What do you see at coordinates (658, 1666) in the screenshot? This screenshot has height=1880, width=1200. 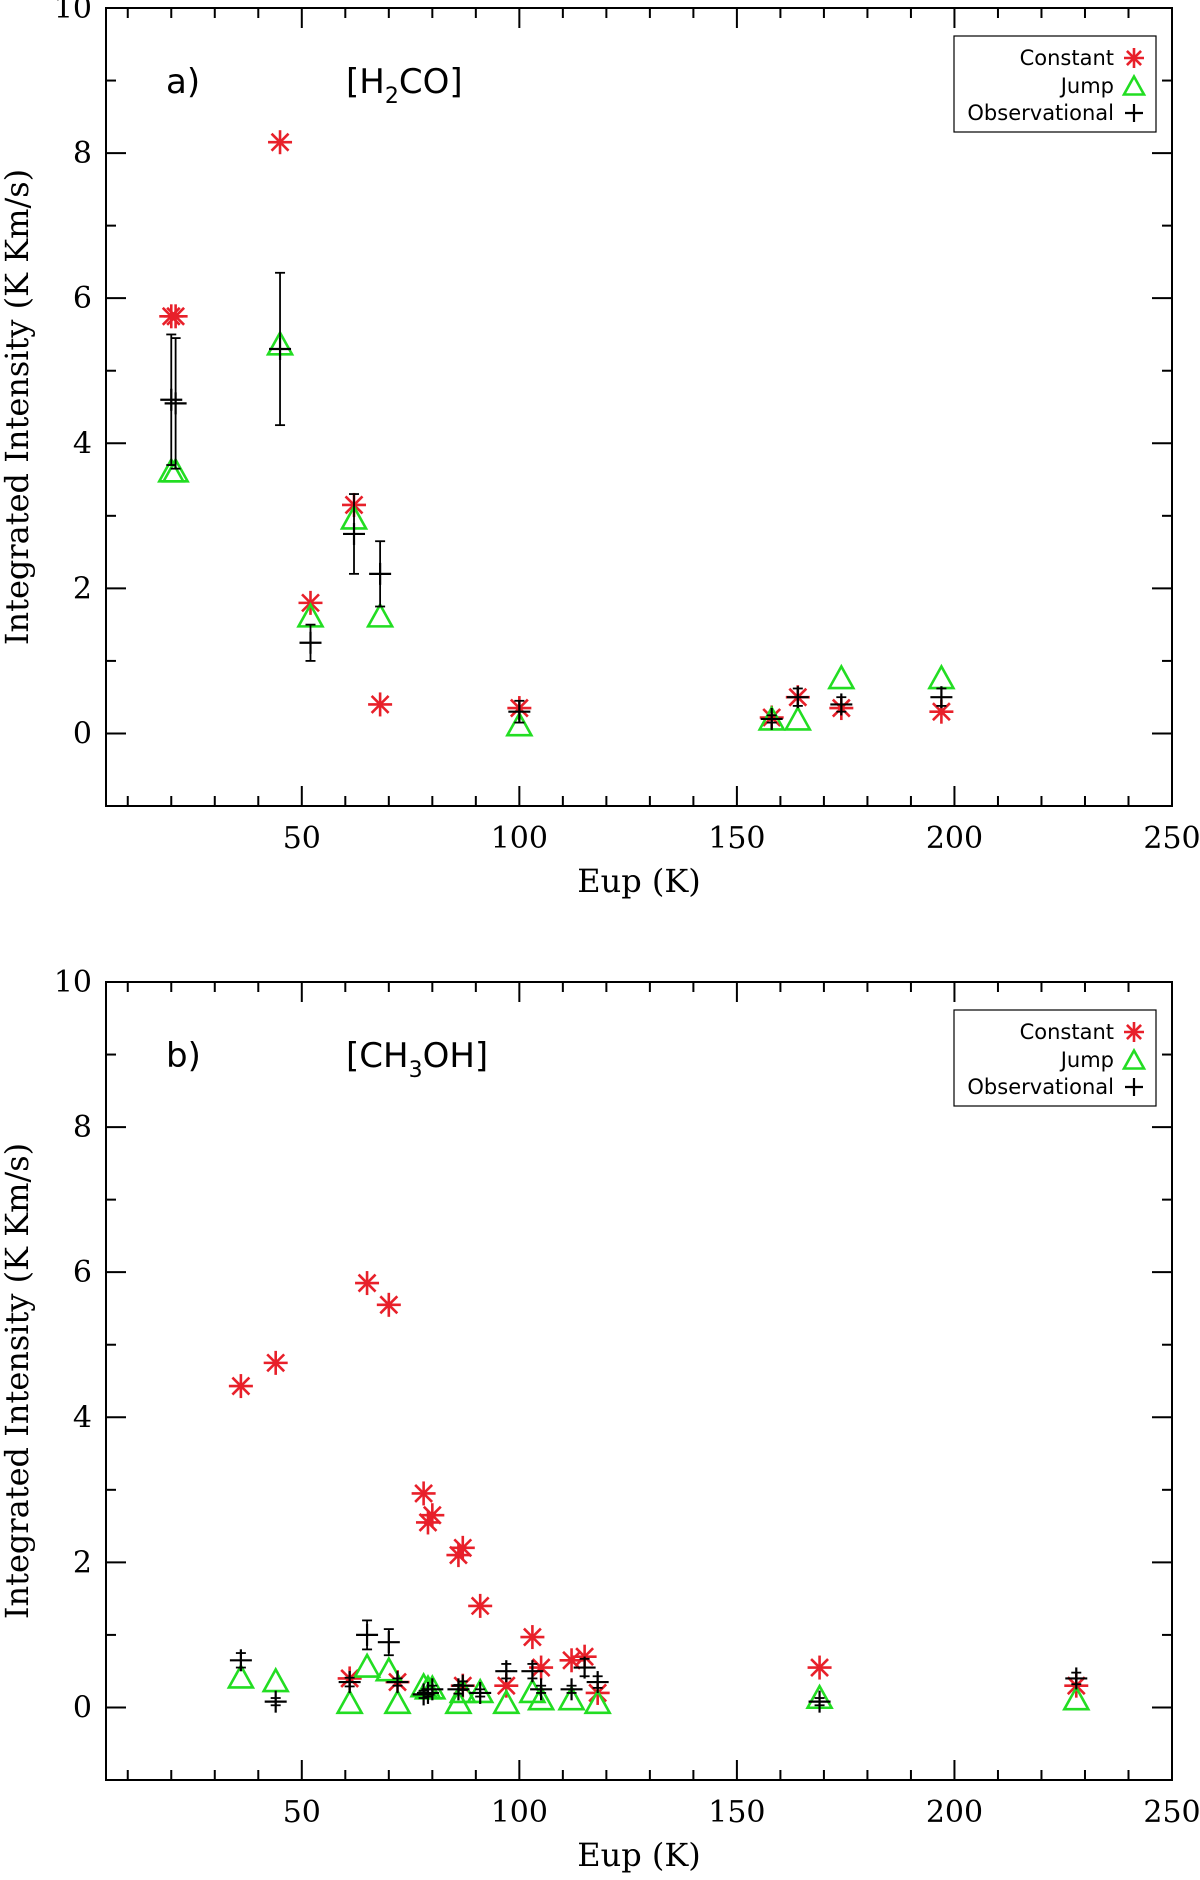 I see `series-observational` at bounding box center [658, 1666].